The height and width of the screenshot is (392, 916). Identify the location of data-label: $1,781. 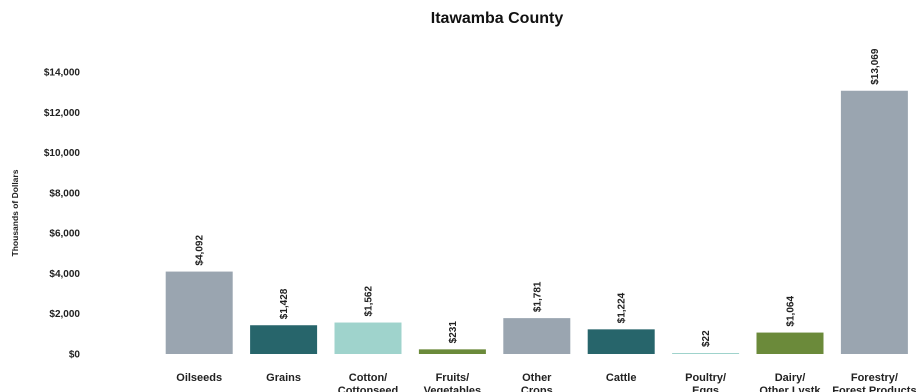
(537, 296).